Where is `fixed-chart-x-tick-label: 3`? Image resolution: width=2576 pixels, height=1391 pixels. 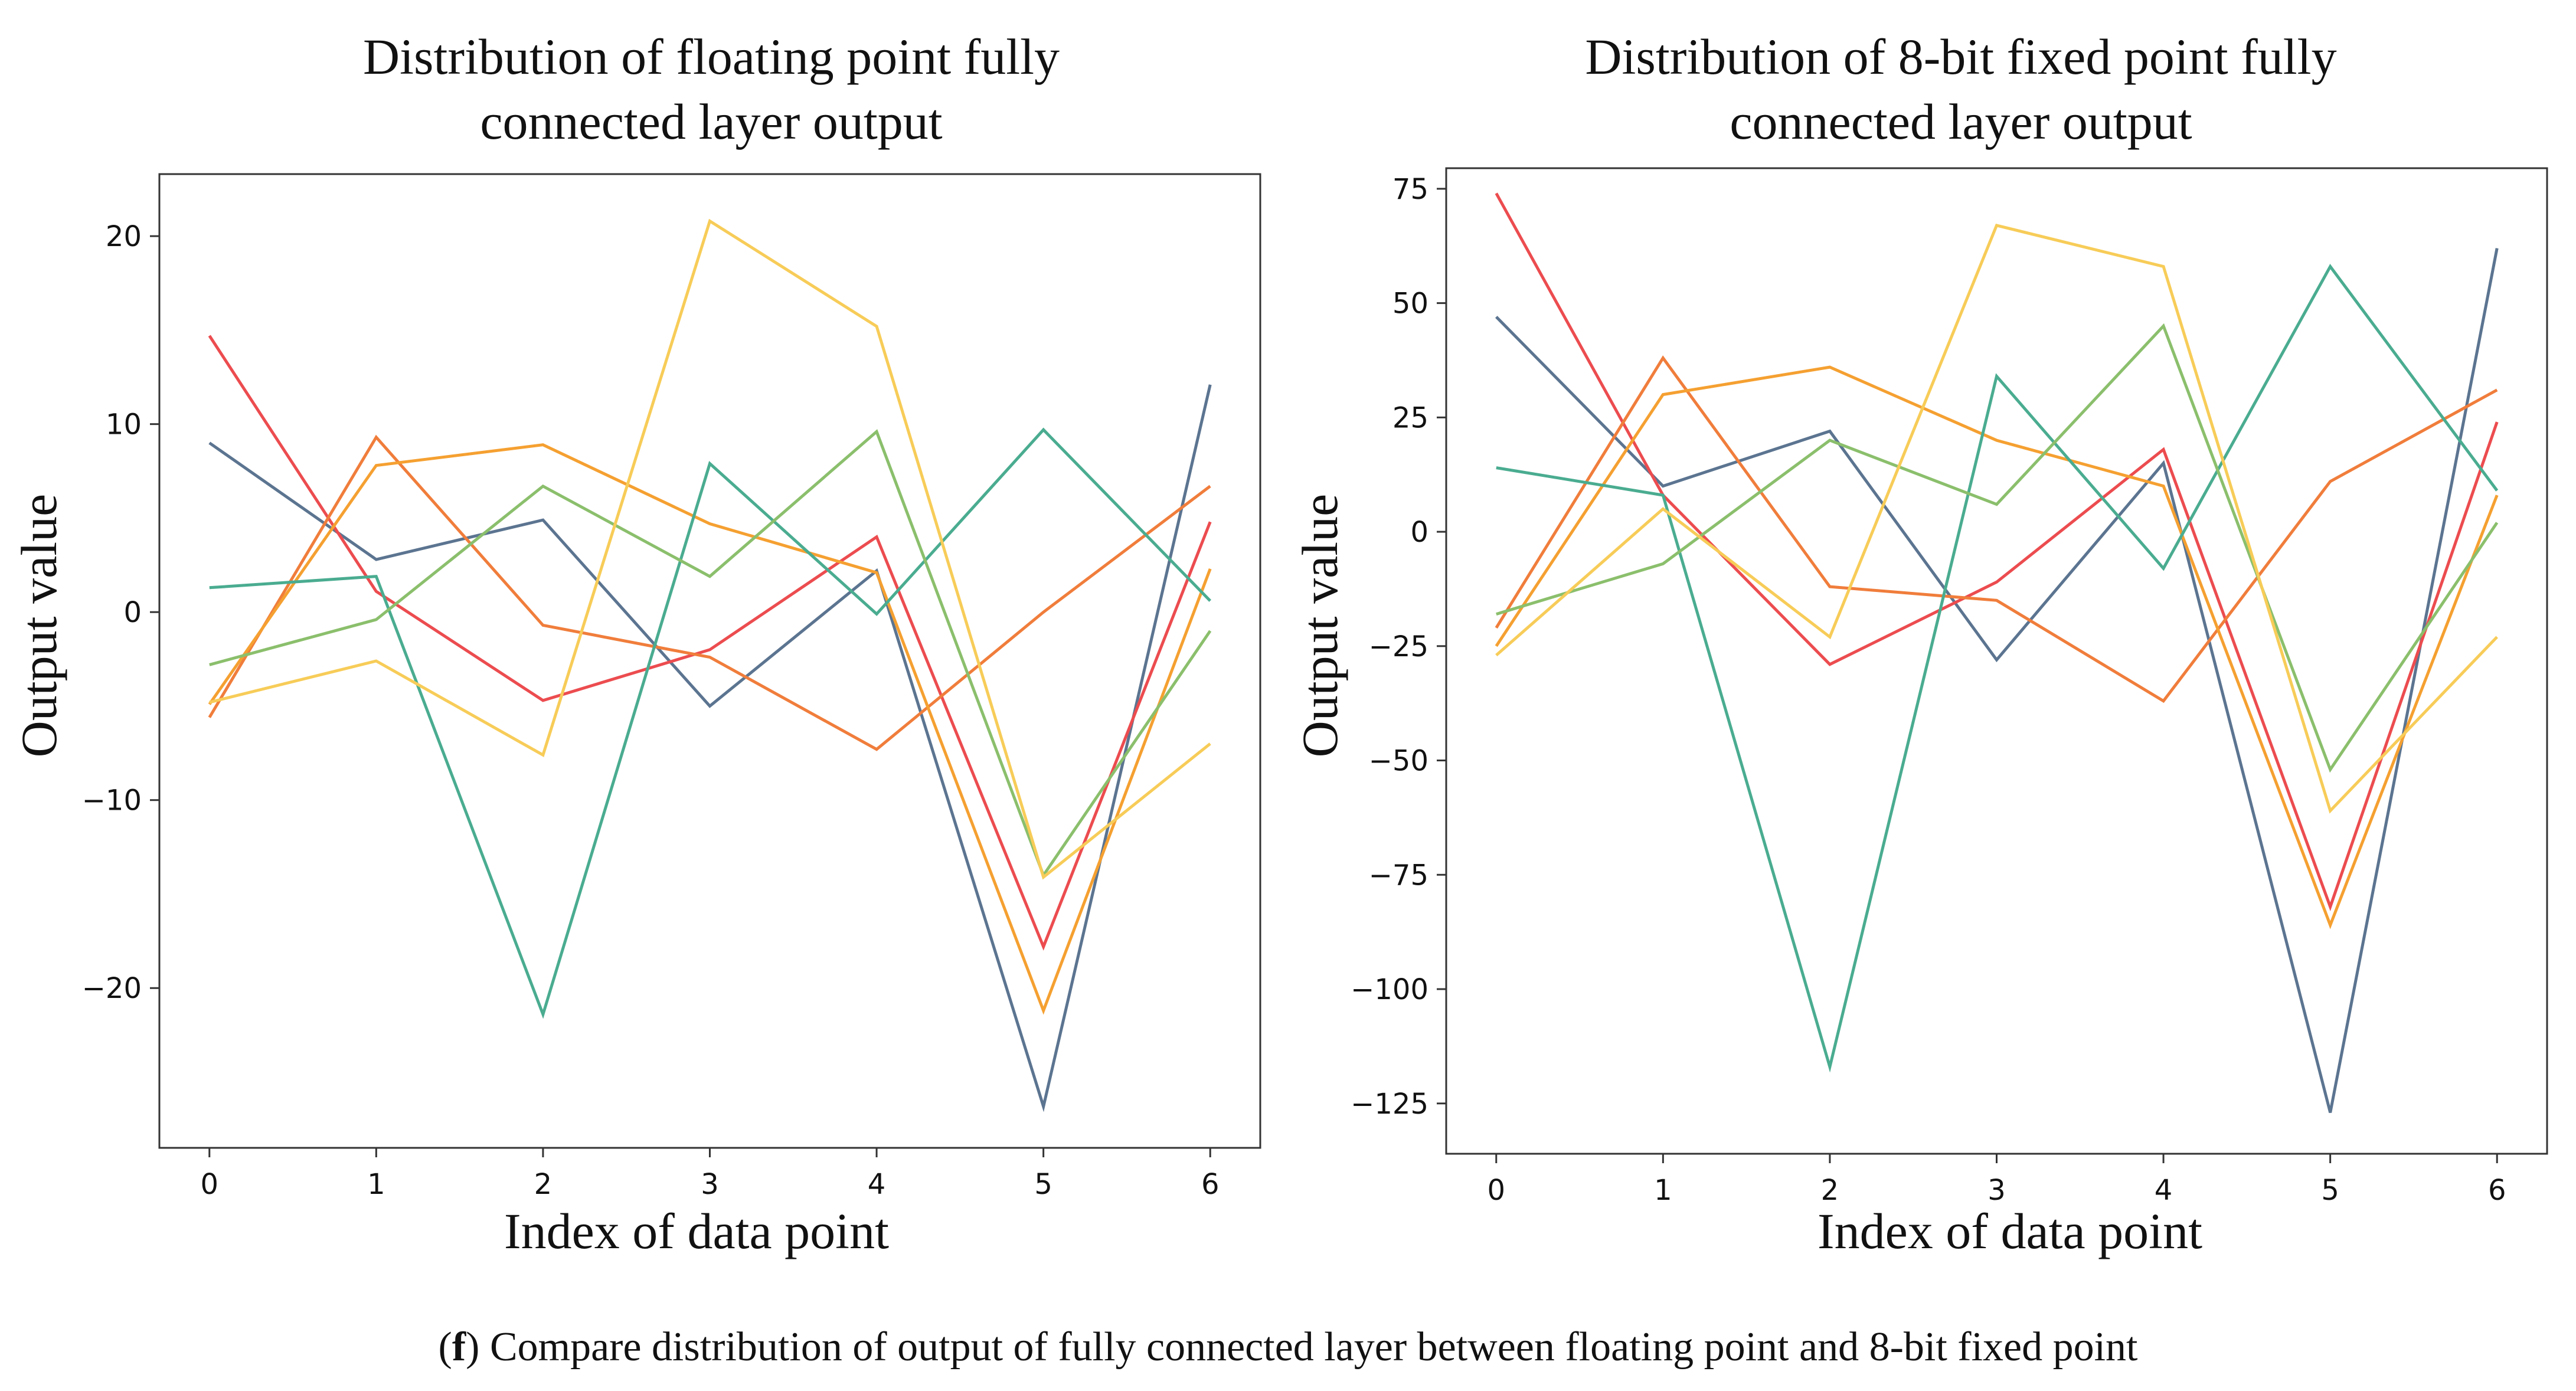 fixed-chart-x-tick-label: 3 is located at coordinates (1996, 1190).